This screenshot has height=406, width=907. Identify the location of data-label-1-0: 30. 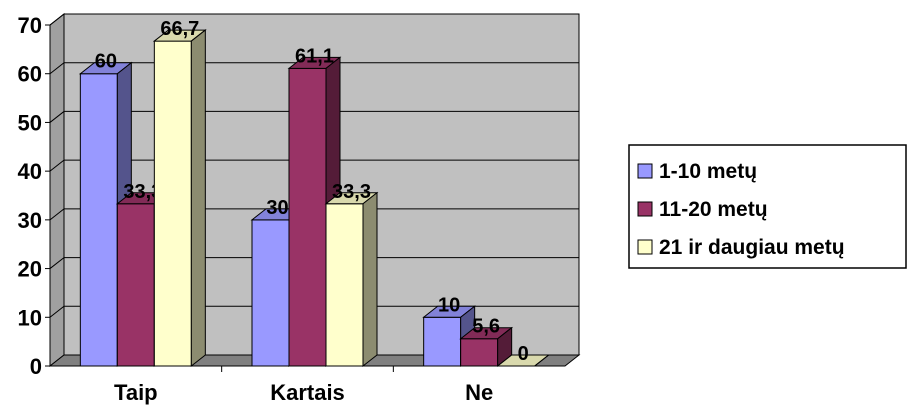
(277, 208).